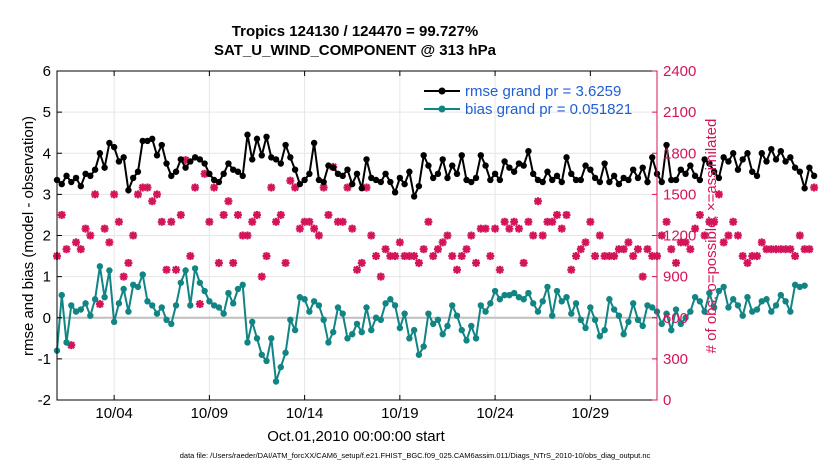  What do you see at coordinates (435, 167) in the screenshot?
I see `rmse-line` at bounding box center [435, 167].